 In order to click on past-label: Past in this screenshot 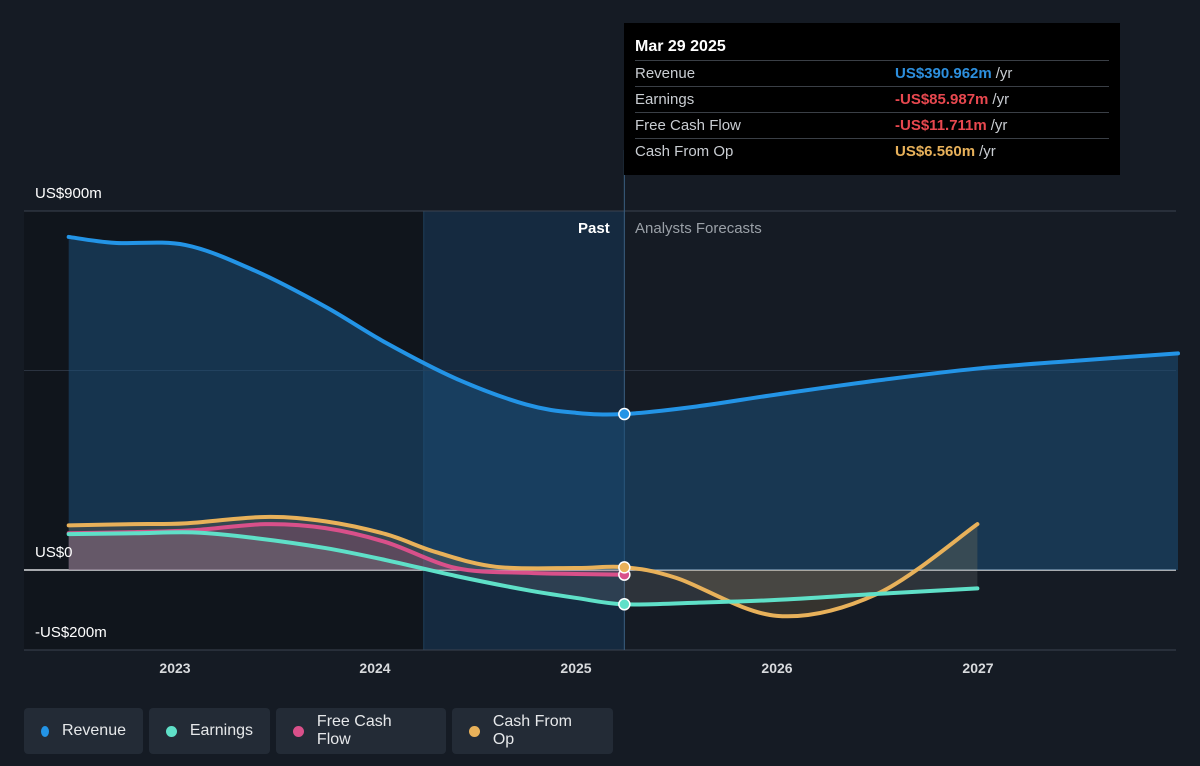, I will do `click(594, 228)`.